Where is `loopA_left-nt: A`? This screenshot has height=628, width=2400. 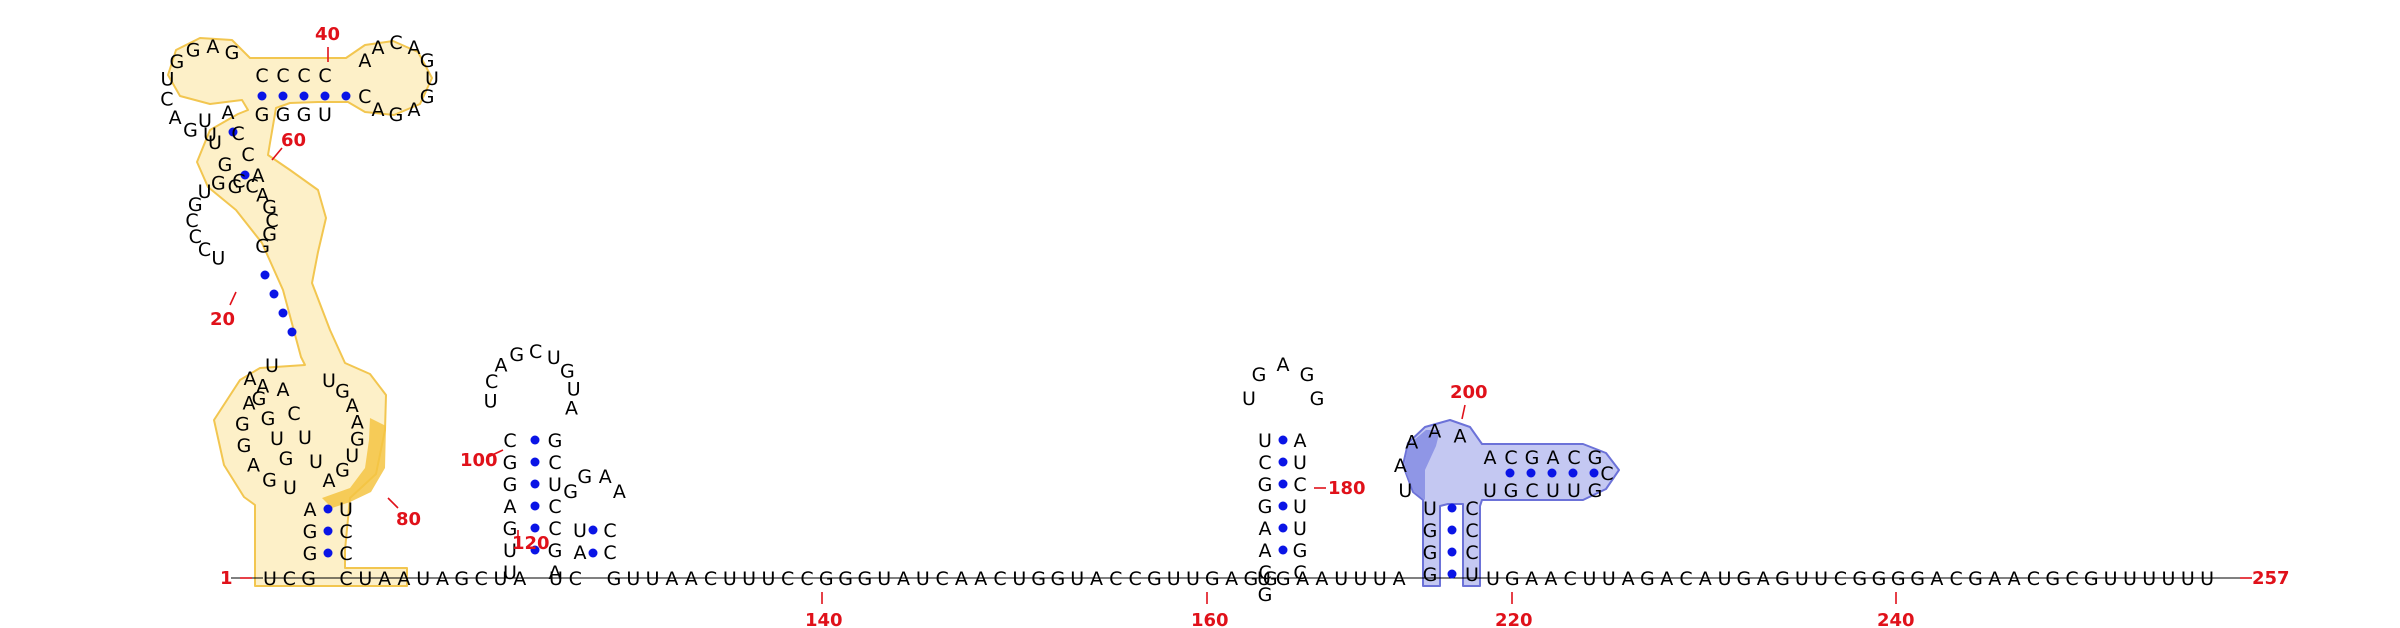
loopA_left-nt: A is located at coordinates (262, 387).